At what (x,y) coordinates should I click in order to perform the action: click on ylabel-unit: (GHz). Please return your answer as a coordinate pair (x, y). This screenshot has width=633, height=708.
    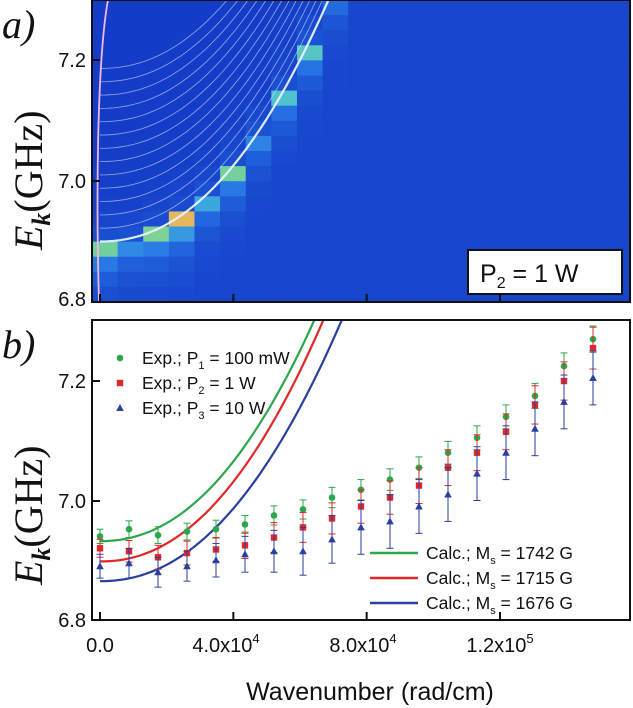
    Looking at the image, I should click on (28, 161).